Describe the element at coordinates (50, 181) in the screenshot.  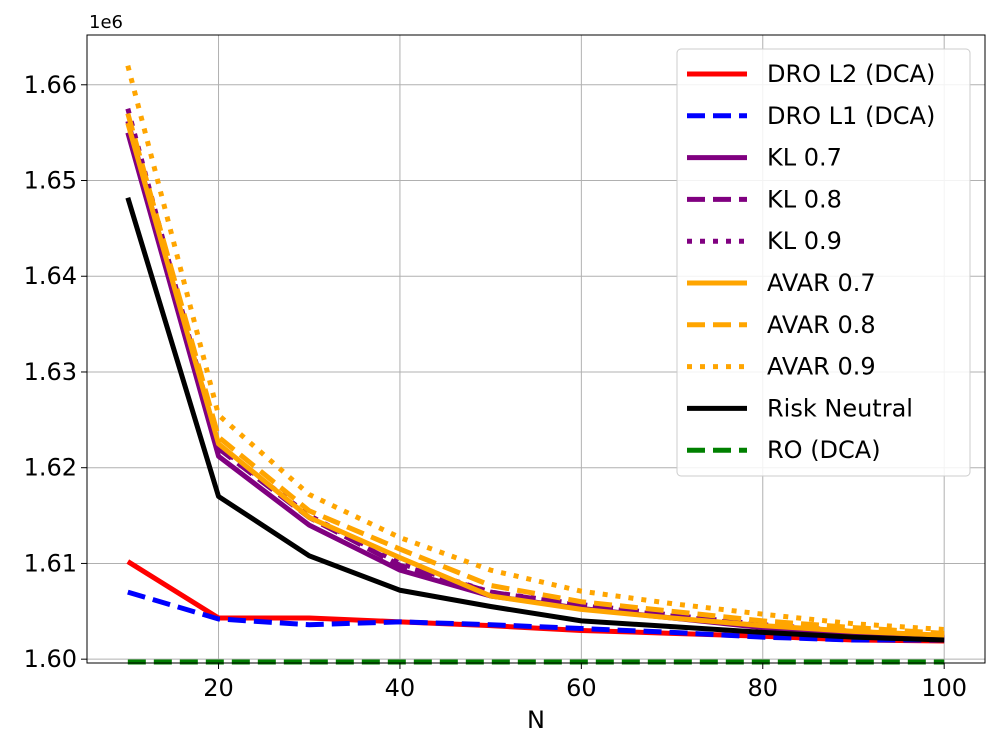
I see `y-tick-label: 1.65` at that location.